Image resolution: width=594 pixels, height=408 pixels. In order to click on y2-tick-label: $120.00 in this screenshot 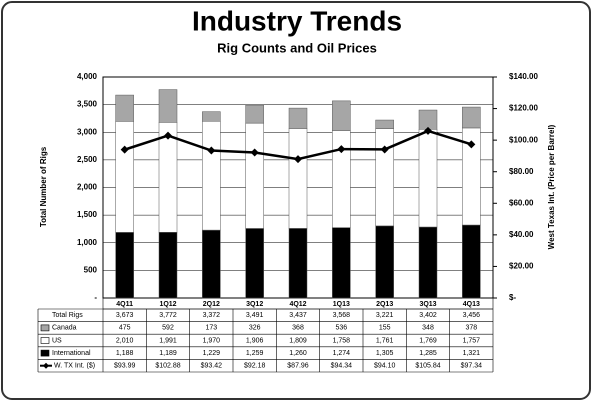, I will do `click(523, 108)`.